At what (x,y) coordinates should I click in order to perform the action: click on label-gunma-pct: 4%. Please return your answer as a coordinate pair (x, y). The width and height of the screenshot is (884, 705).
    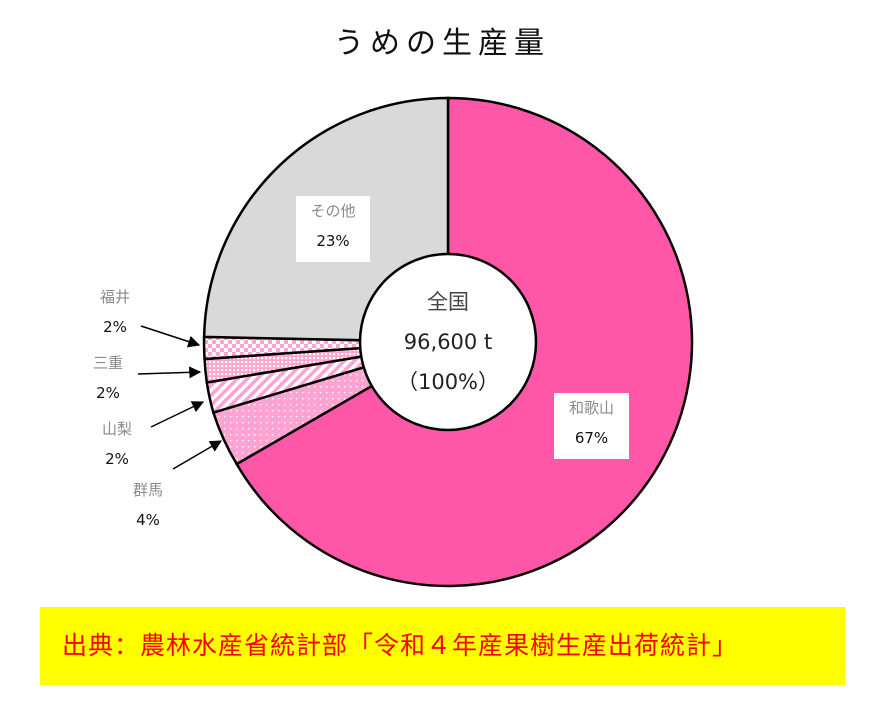
    Looking at the image, I should click on (148, 520).